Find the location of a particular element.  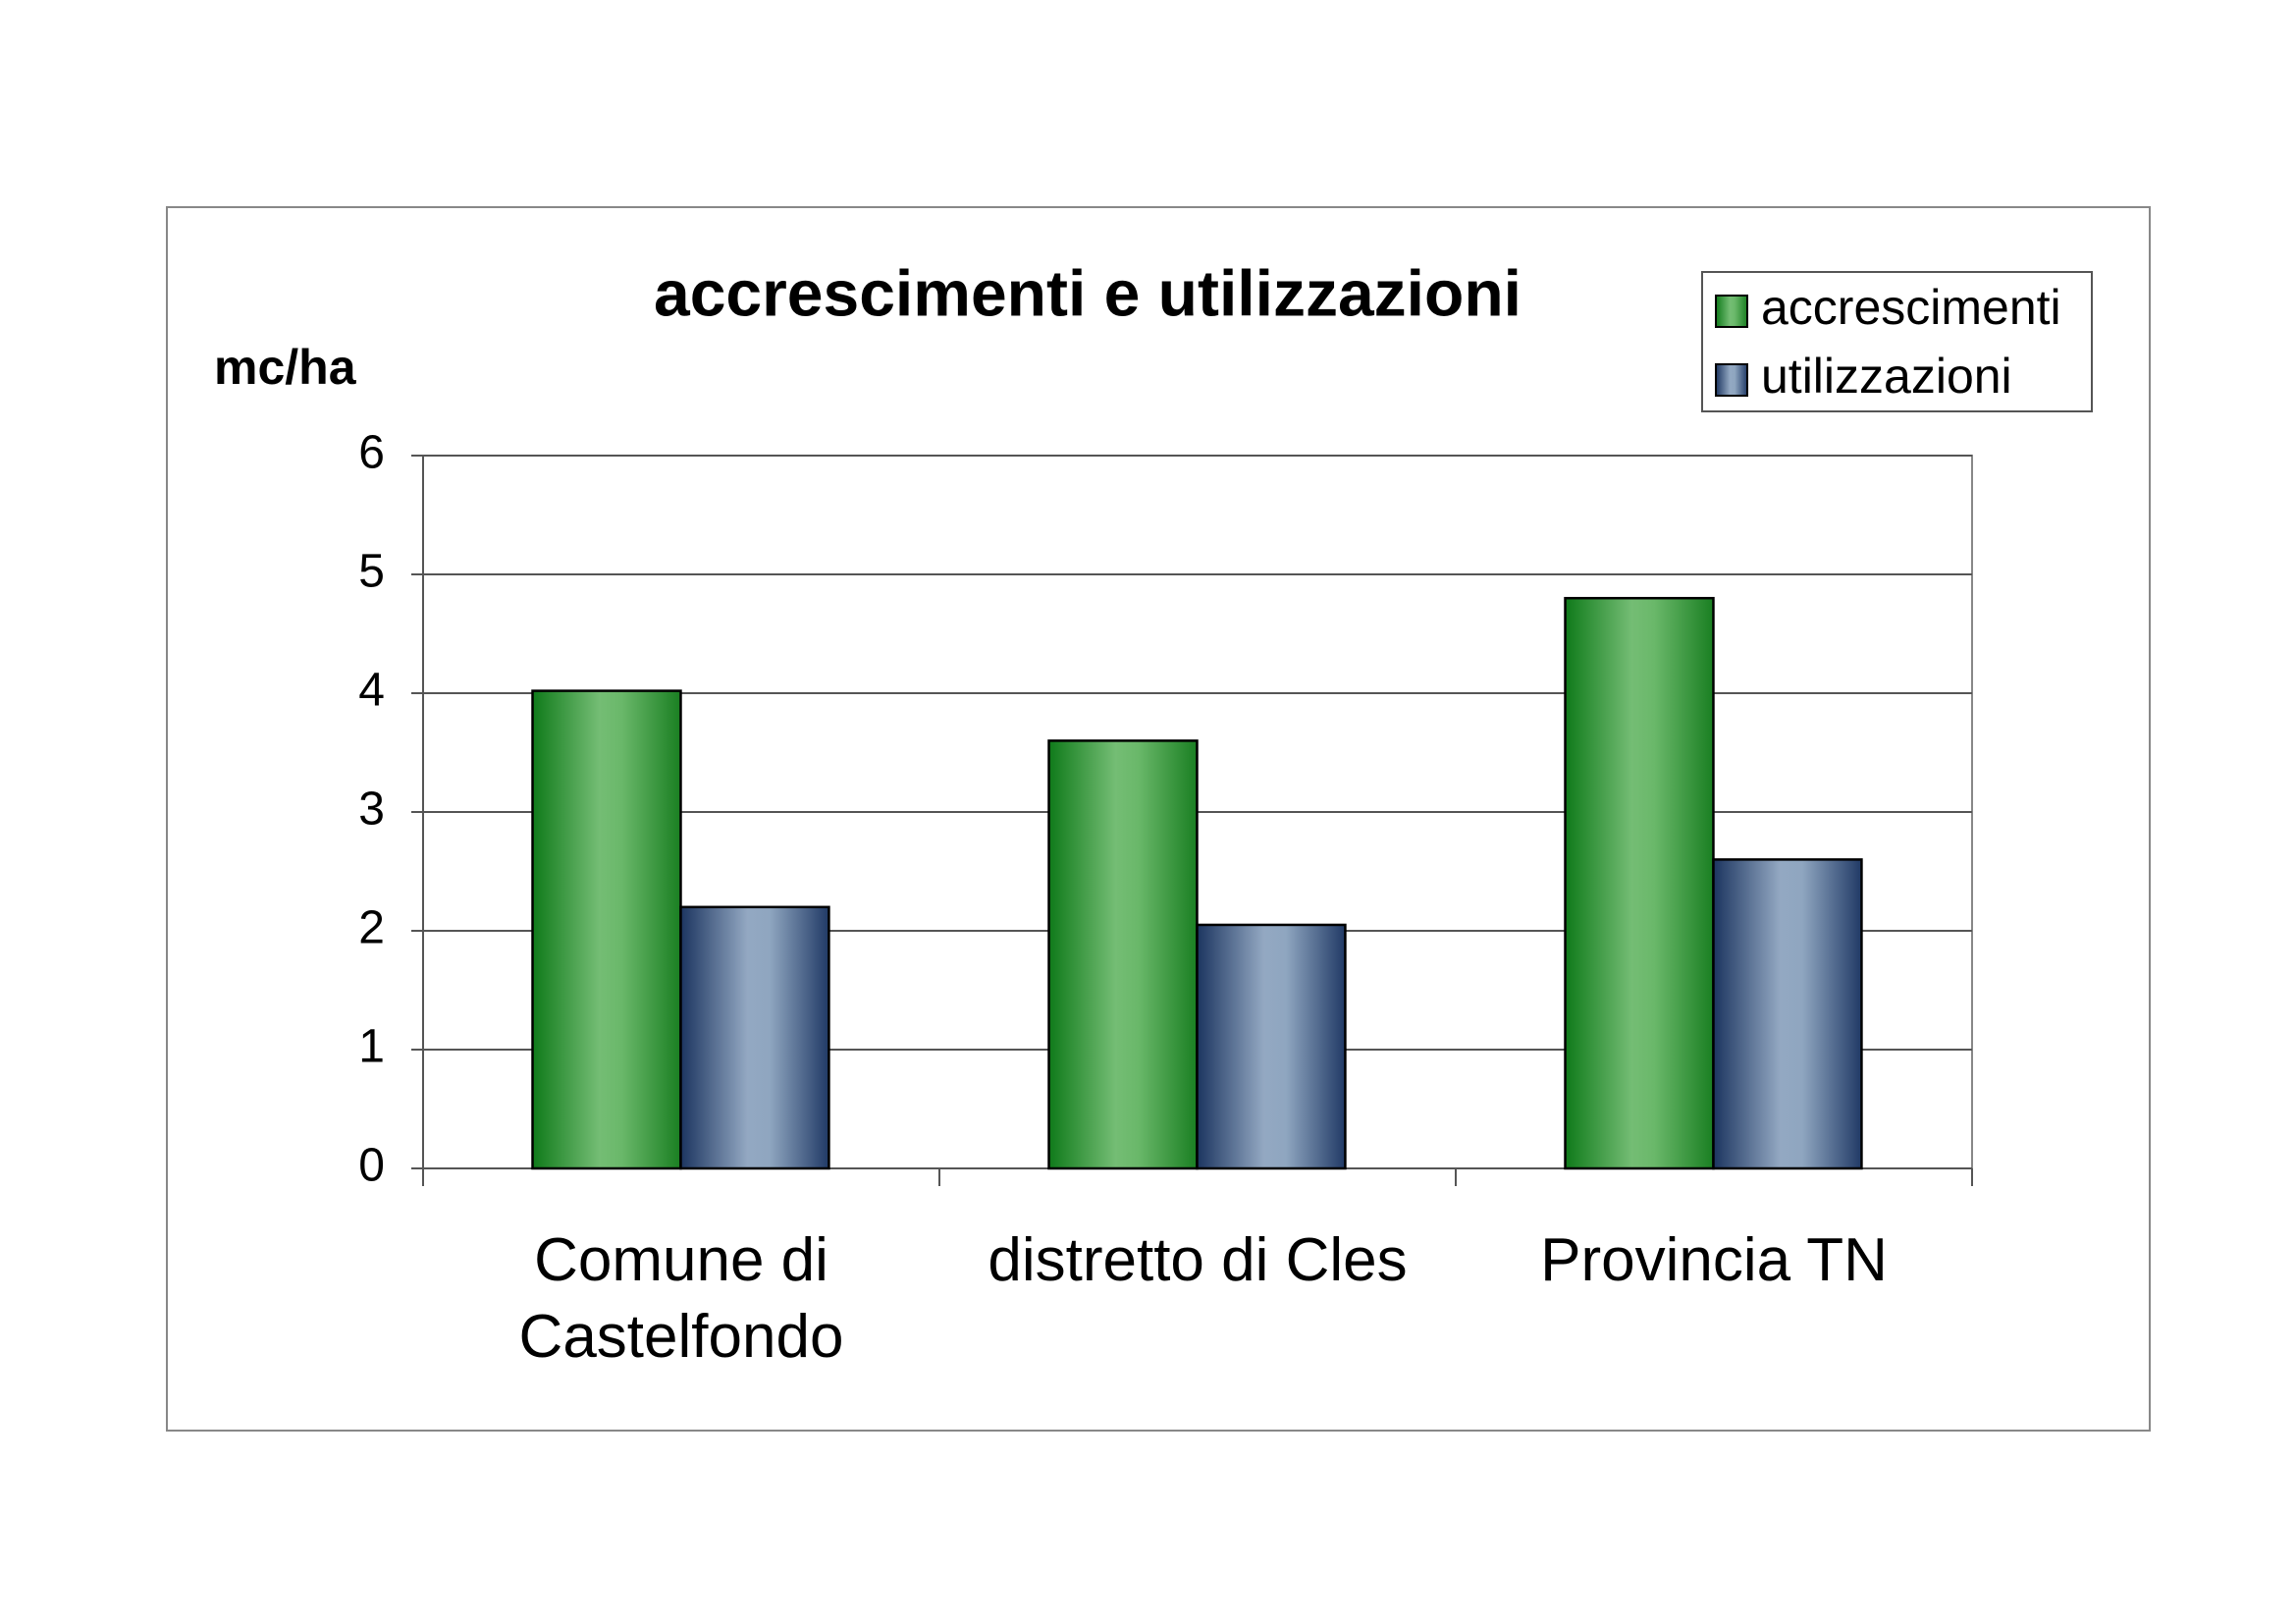

x-tick-label: Provincia TN is located at coordinates (1714, 1260).